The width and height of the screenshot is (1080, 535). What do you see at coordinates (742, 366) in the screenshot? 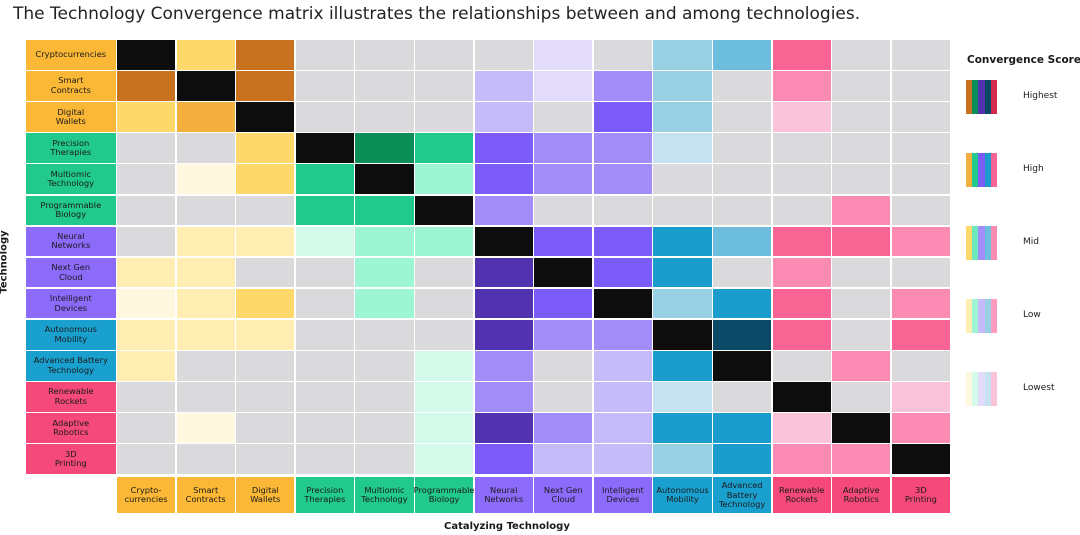
I see `heatmap-cell-r10-c10` at bounding box center [742, 366].